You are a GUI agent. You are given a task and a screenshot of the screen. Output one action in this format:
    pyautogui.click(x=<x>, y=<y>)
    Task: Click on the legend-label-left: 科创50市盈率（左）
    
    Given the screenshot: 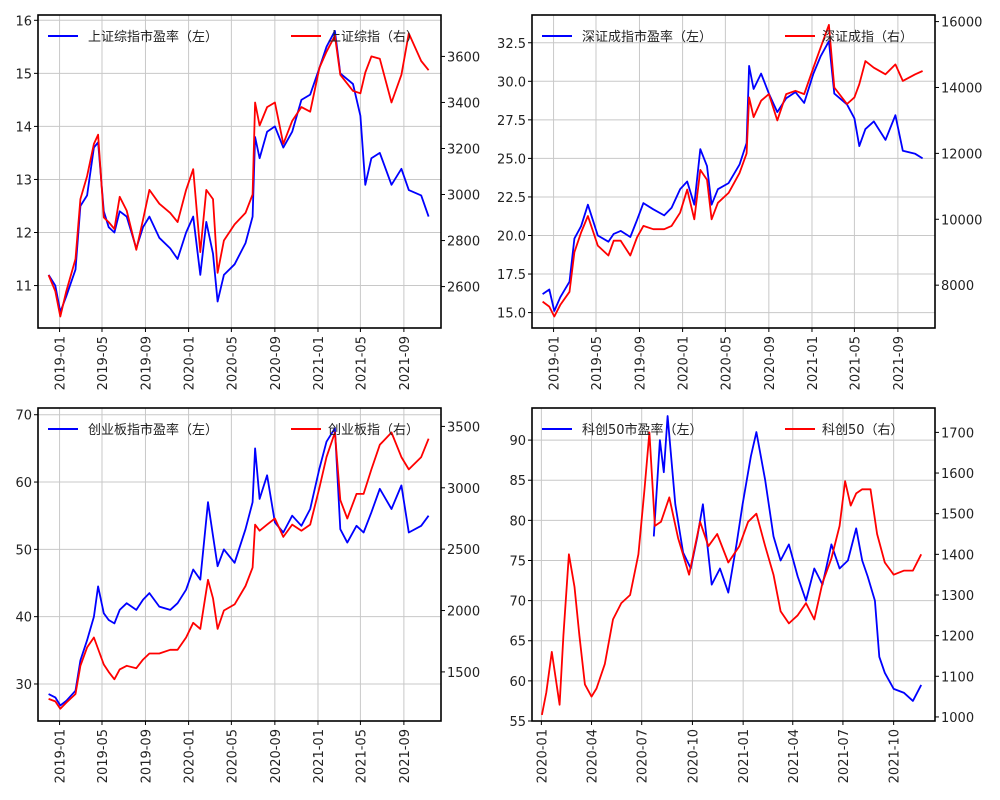 What is the action you would take?
    pyautogui.click(x=642, y=430)
    